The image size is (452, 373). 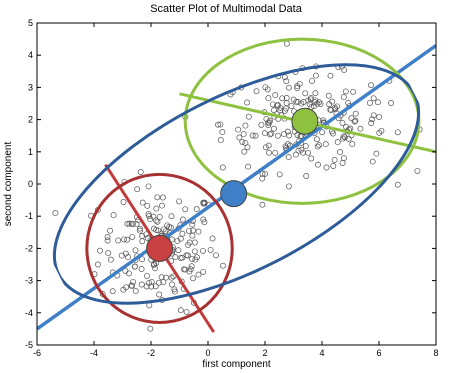 What do you see at coordinates (30, 120) in the screenshot?
I see `y-tick-label: 2` at bounding box center [30, 120].